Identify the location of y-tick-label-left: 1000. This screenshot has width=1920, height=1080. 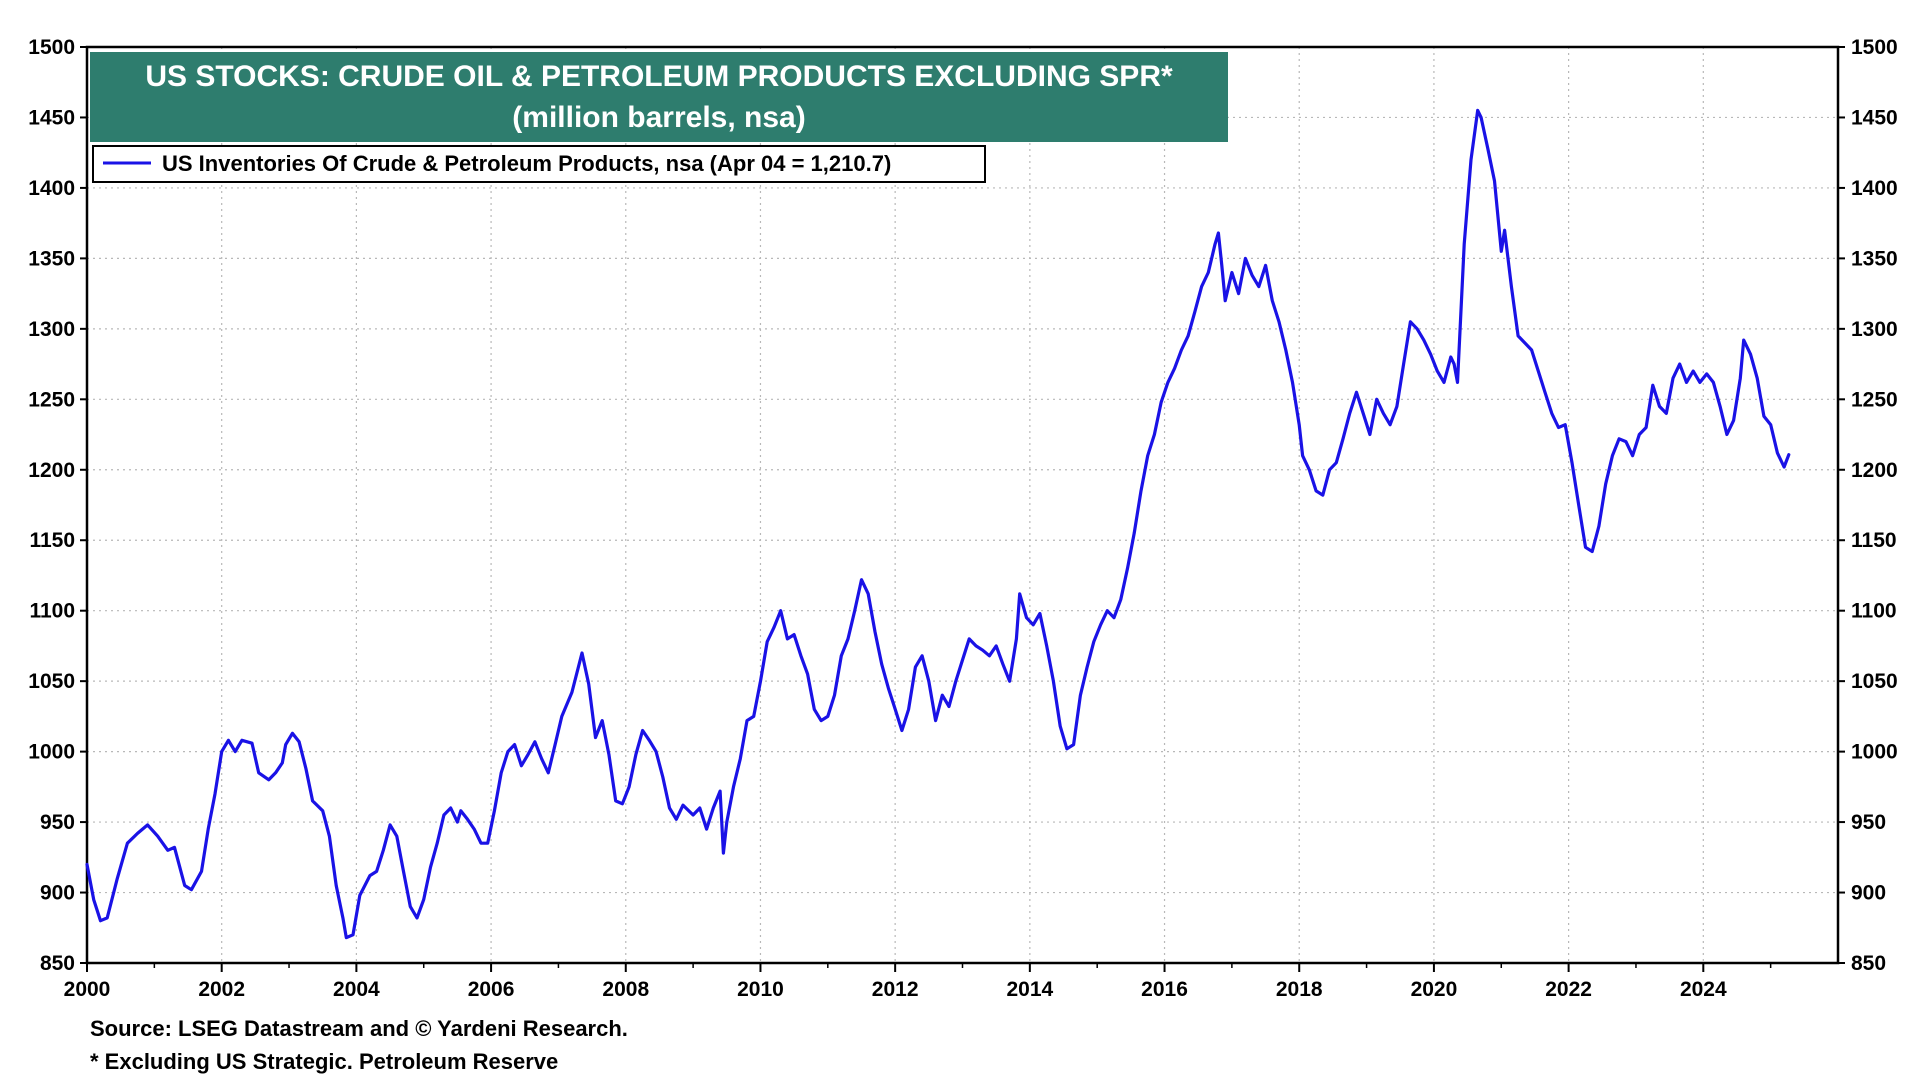
(51, 752).